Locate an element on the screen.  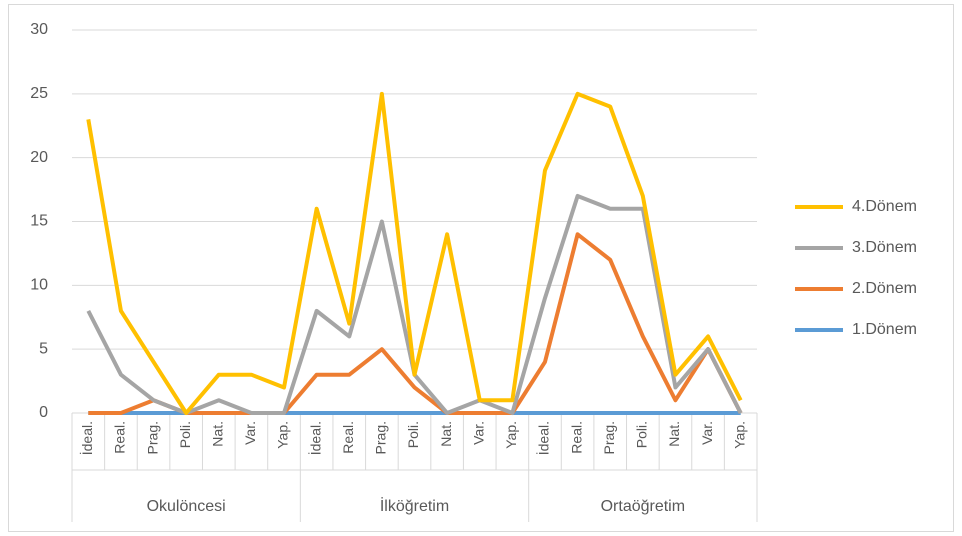
y-tick-label: 0 is located at coordinates (43, 412).